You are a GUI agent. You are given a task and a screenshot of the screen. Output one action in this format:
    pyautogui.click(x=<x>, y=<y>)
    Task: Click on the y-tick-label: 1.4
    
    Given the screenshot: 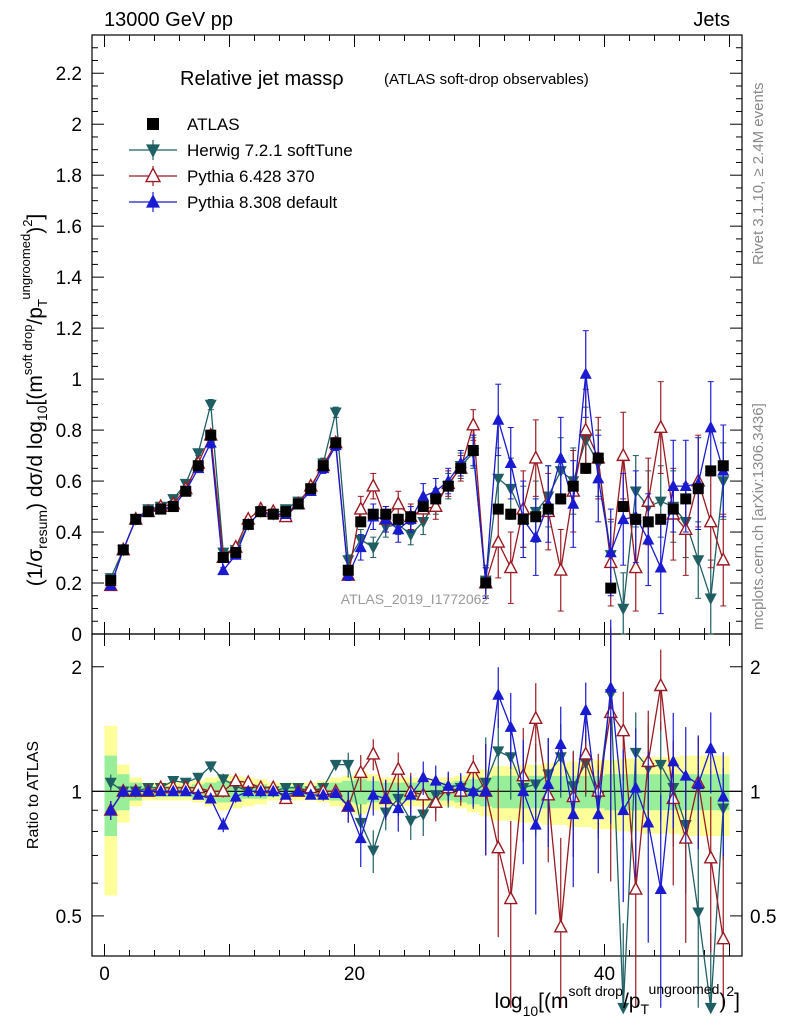 What is the action you would take?
    pyautogui.click(x=69, y=278)
    